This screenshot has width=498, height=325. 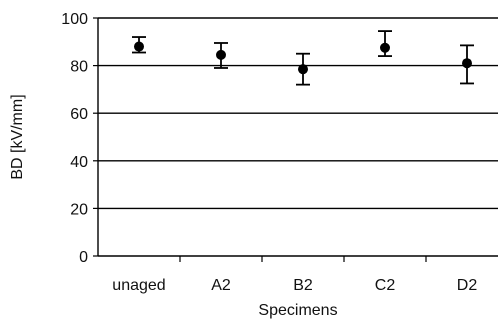 I want to click on x-tick-label: D2, so click(x=467, y=285).